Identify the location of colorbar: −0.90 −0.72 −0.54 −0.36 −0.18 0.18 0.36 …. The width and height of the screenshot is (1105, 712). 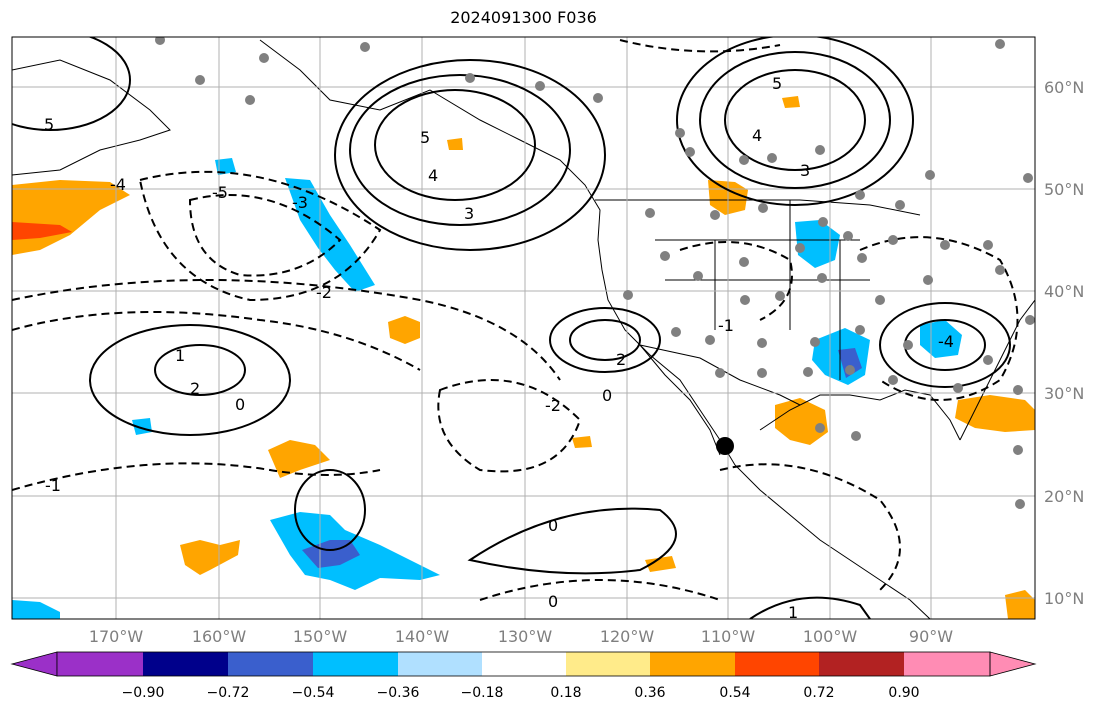
(523, 676).